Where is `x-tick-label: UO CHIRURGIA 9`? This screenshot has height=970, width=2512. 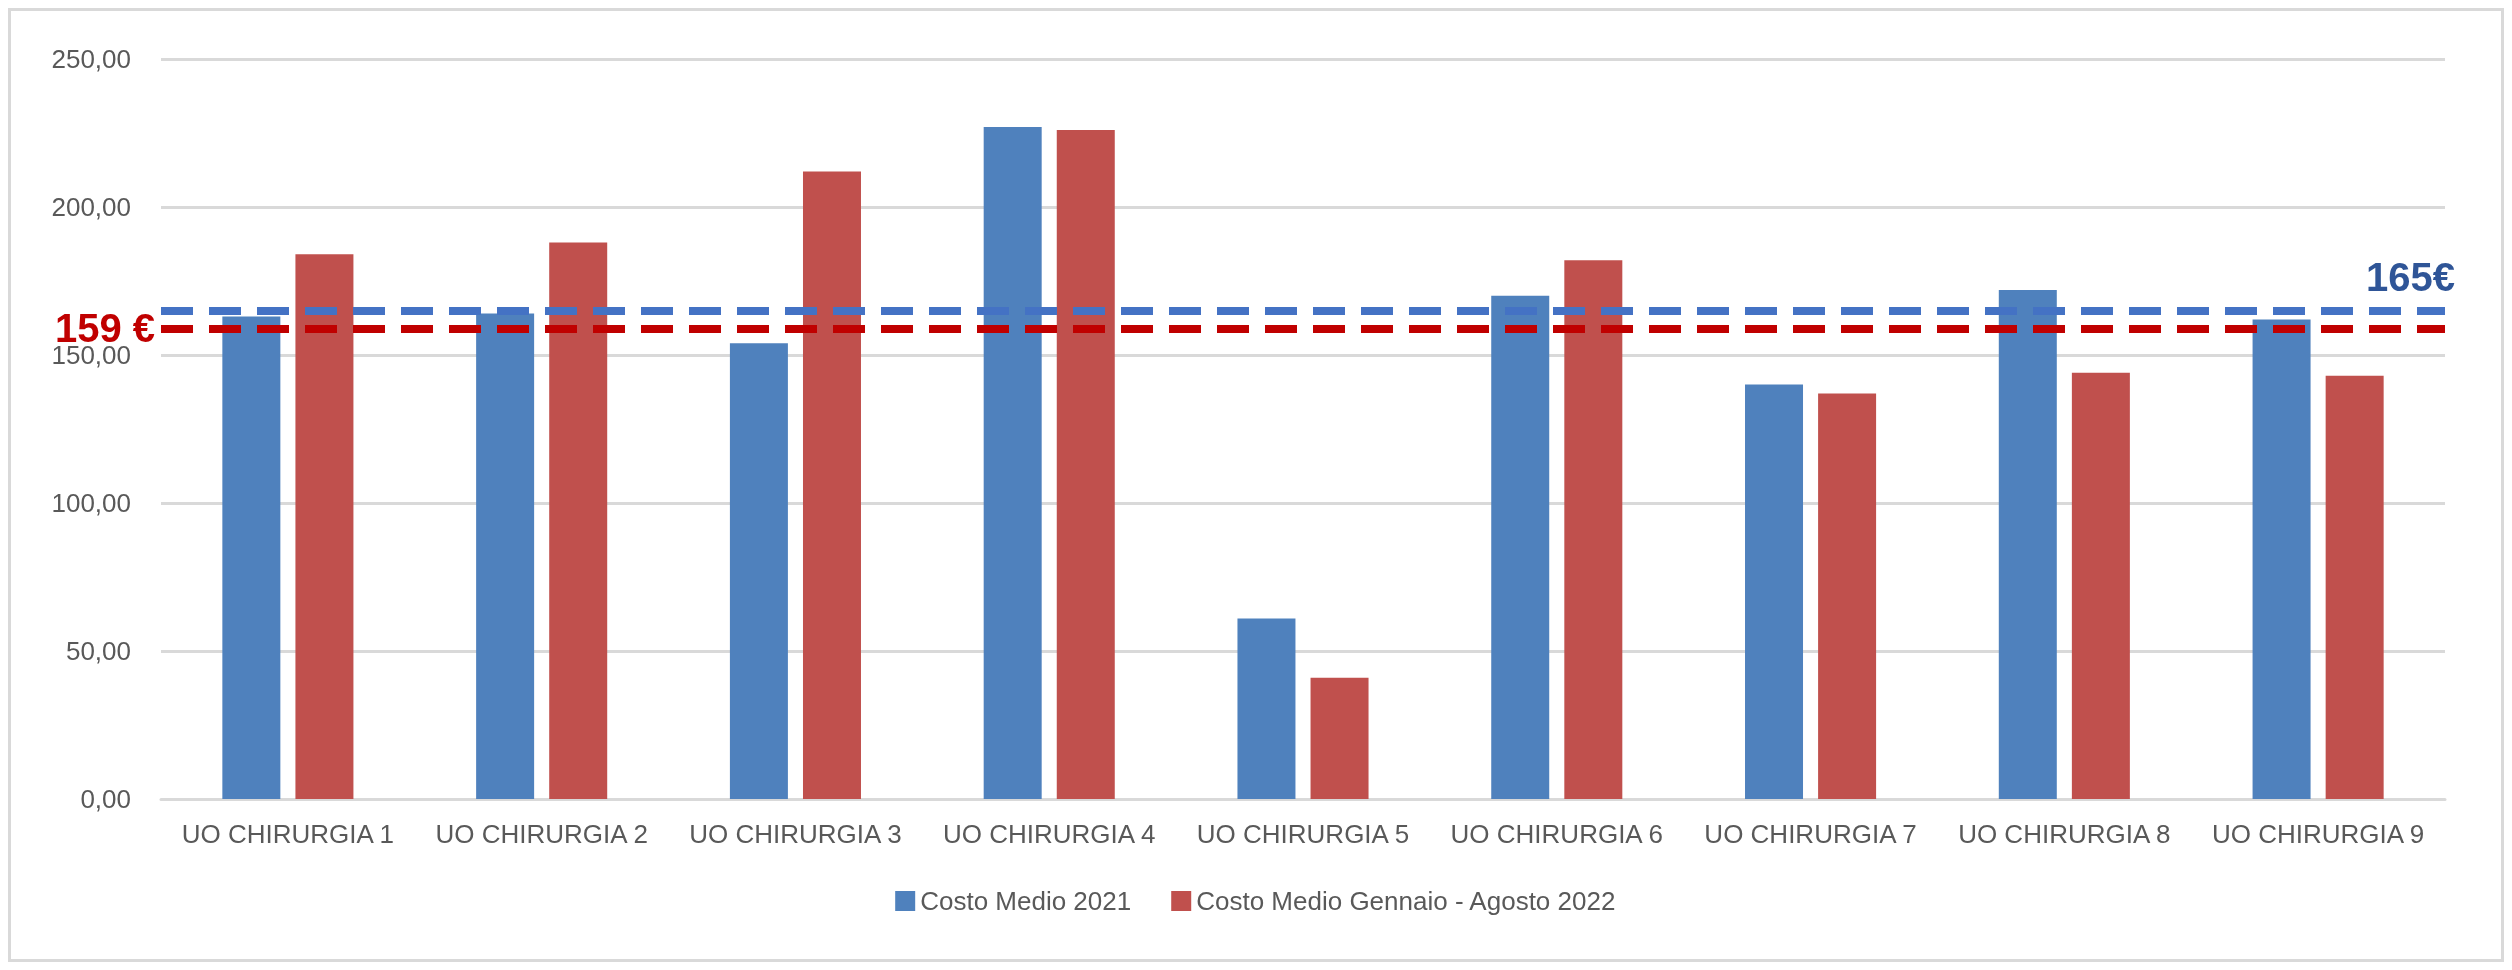
x-tick-label: UO CHIRURGIA 9 is located at coordinates (2318, 834).